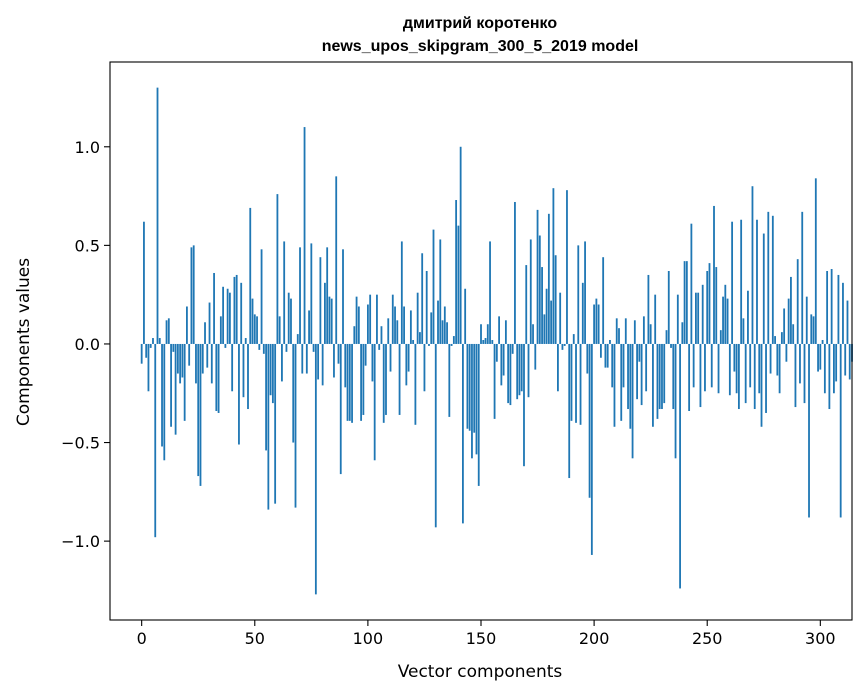 The image size is (867, 696). Describe the element at coordinates (24, 342) in the screenshot. I see `y-axis-label: Components values` at that location.